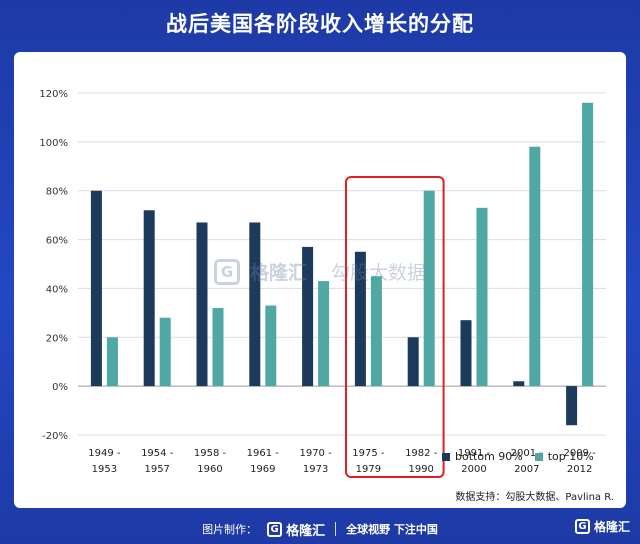 This screenshot has width=640, height=544. I want to click on y-tick-label: 20%, so click(57, 338).